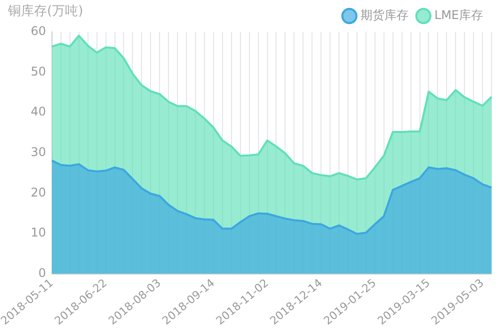 The width and height of the screenshot is (503, 331). I want to click on y-tick-label: 40, so click(38, 111).